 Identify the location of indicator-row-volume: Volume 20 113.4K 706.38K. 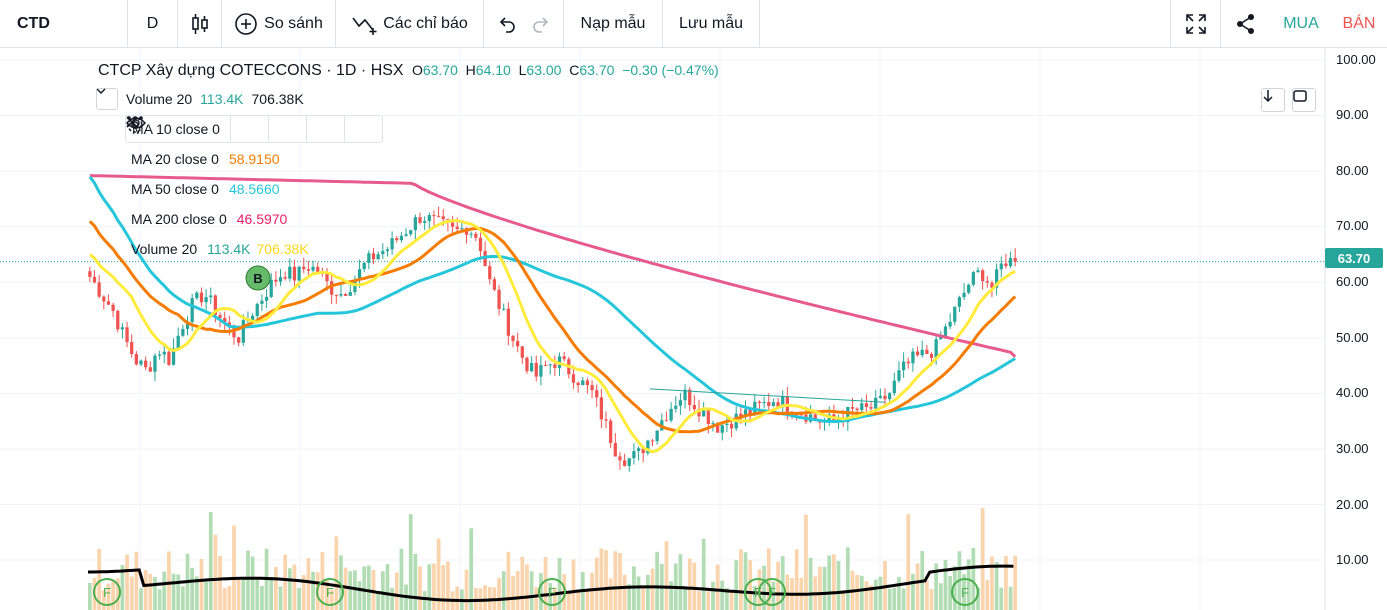
(217, 249).